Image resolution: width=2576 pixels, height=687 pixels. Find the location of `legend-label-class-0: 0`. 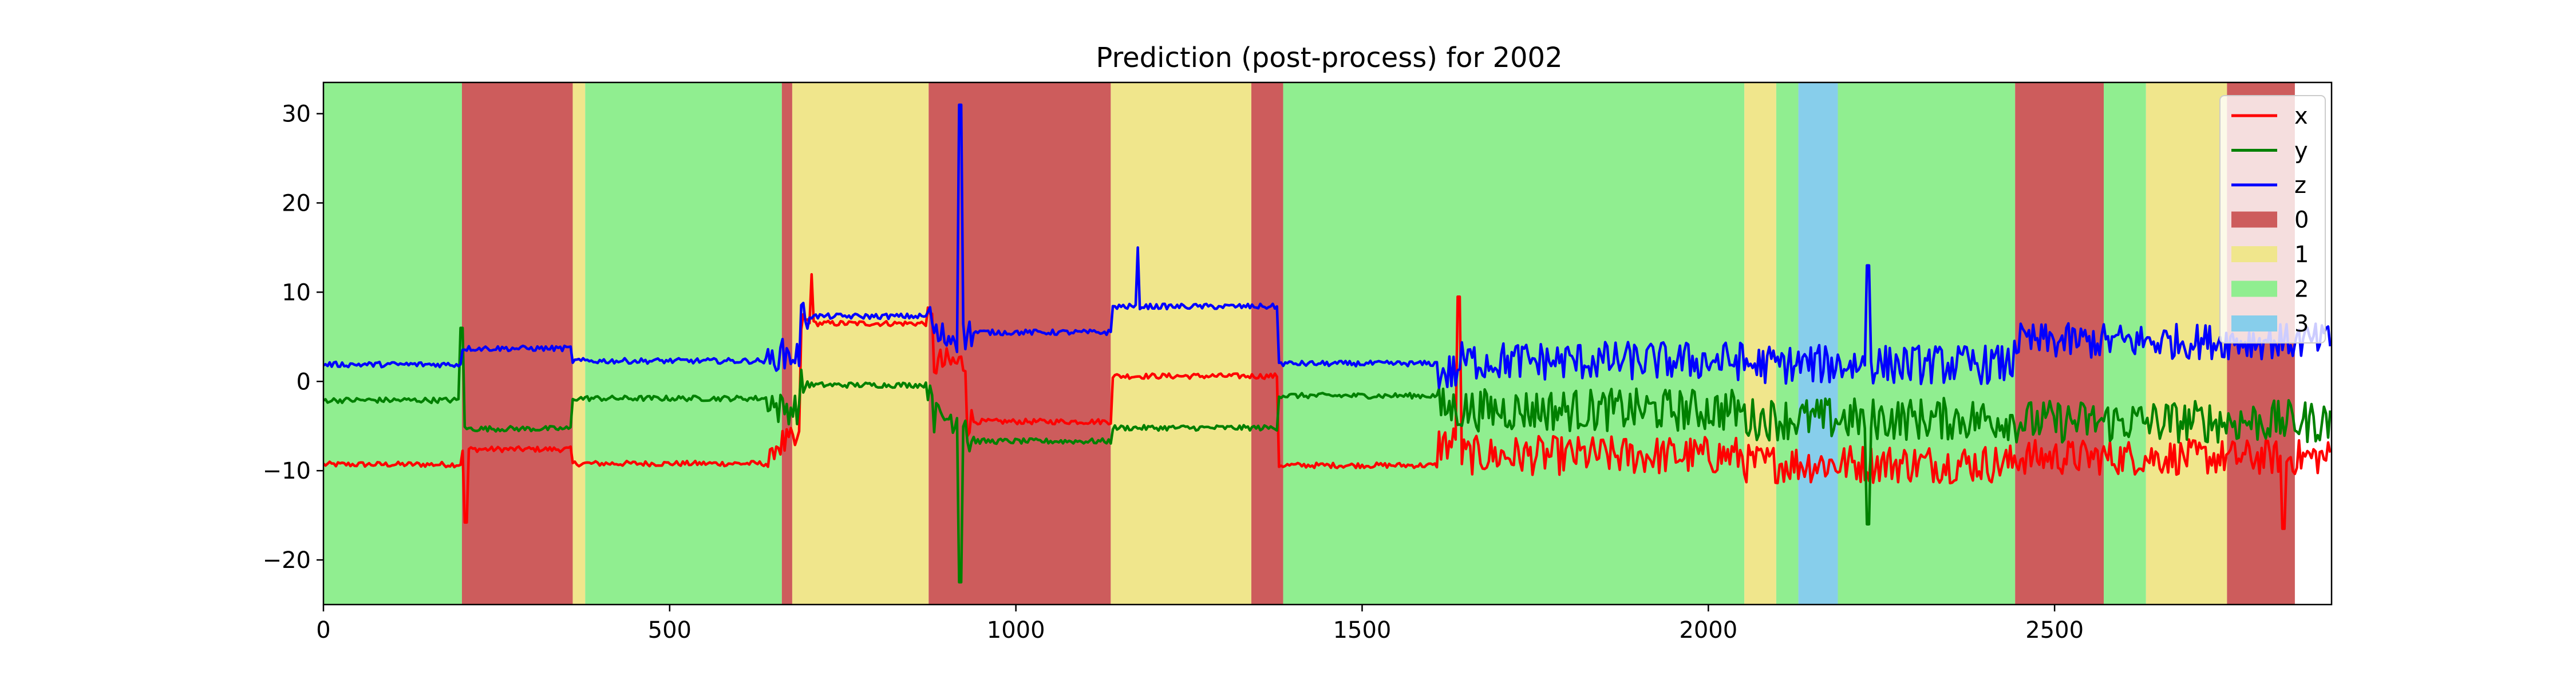

legend-label-class-0: 0 is located at coordinates (2301, 221).